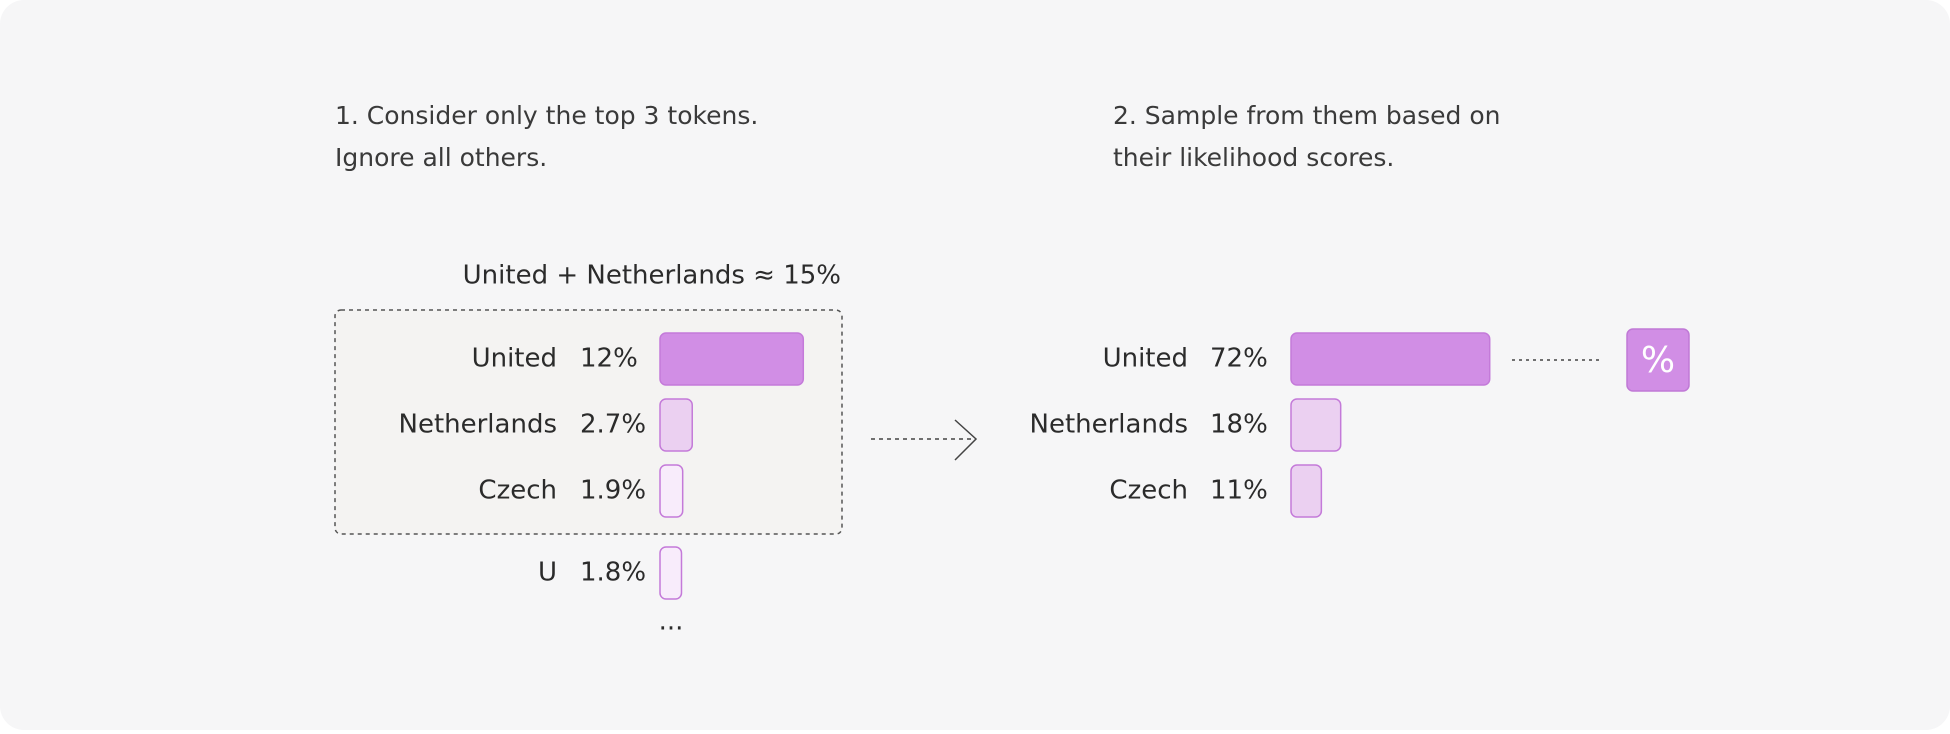 The image size is (1950, 734). What do you see at coordinates (924, 440) in the screenshot?
I see `arrow` at bounding box center [924, 440].